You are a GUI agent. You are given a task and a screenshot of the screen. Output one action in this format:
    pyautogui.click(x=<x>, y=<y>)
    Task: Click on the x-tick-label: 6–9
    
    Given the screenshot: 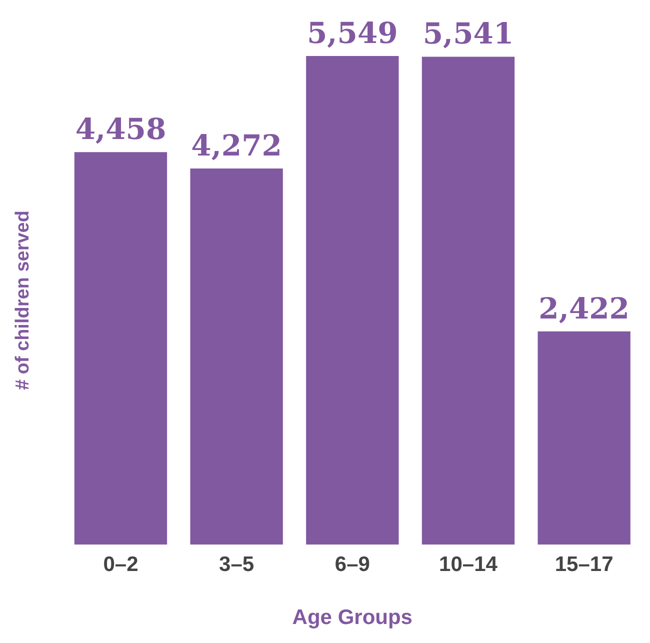 What is the action you would take?
    pyautogui.click(x=352, y=564)
    